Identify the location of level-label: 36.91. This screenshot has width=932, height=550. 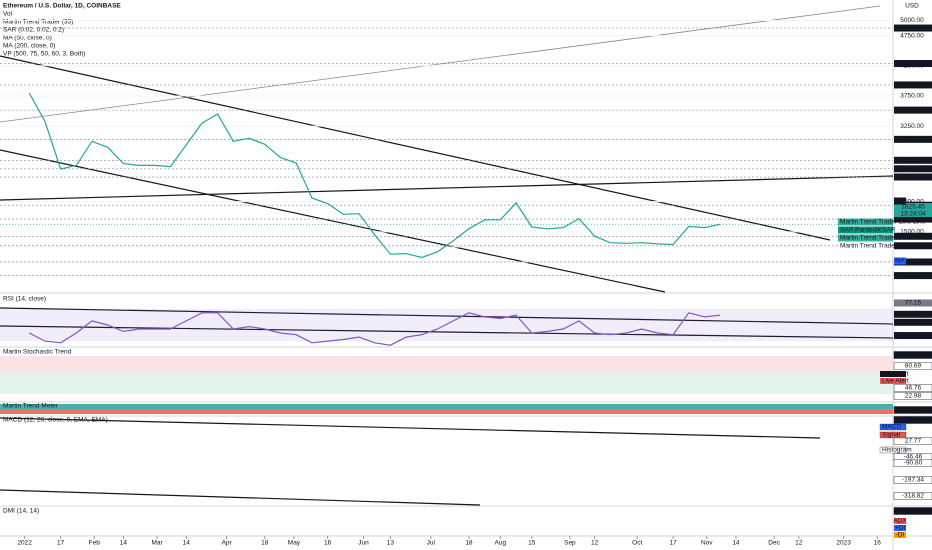
(913, 335).